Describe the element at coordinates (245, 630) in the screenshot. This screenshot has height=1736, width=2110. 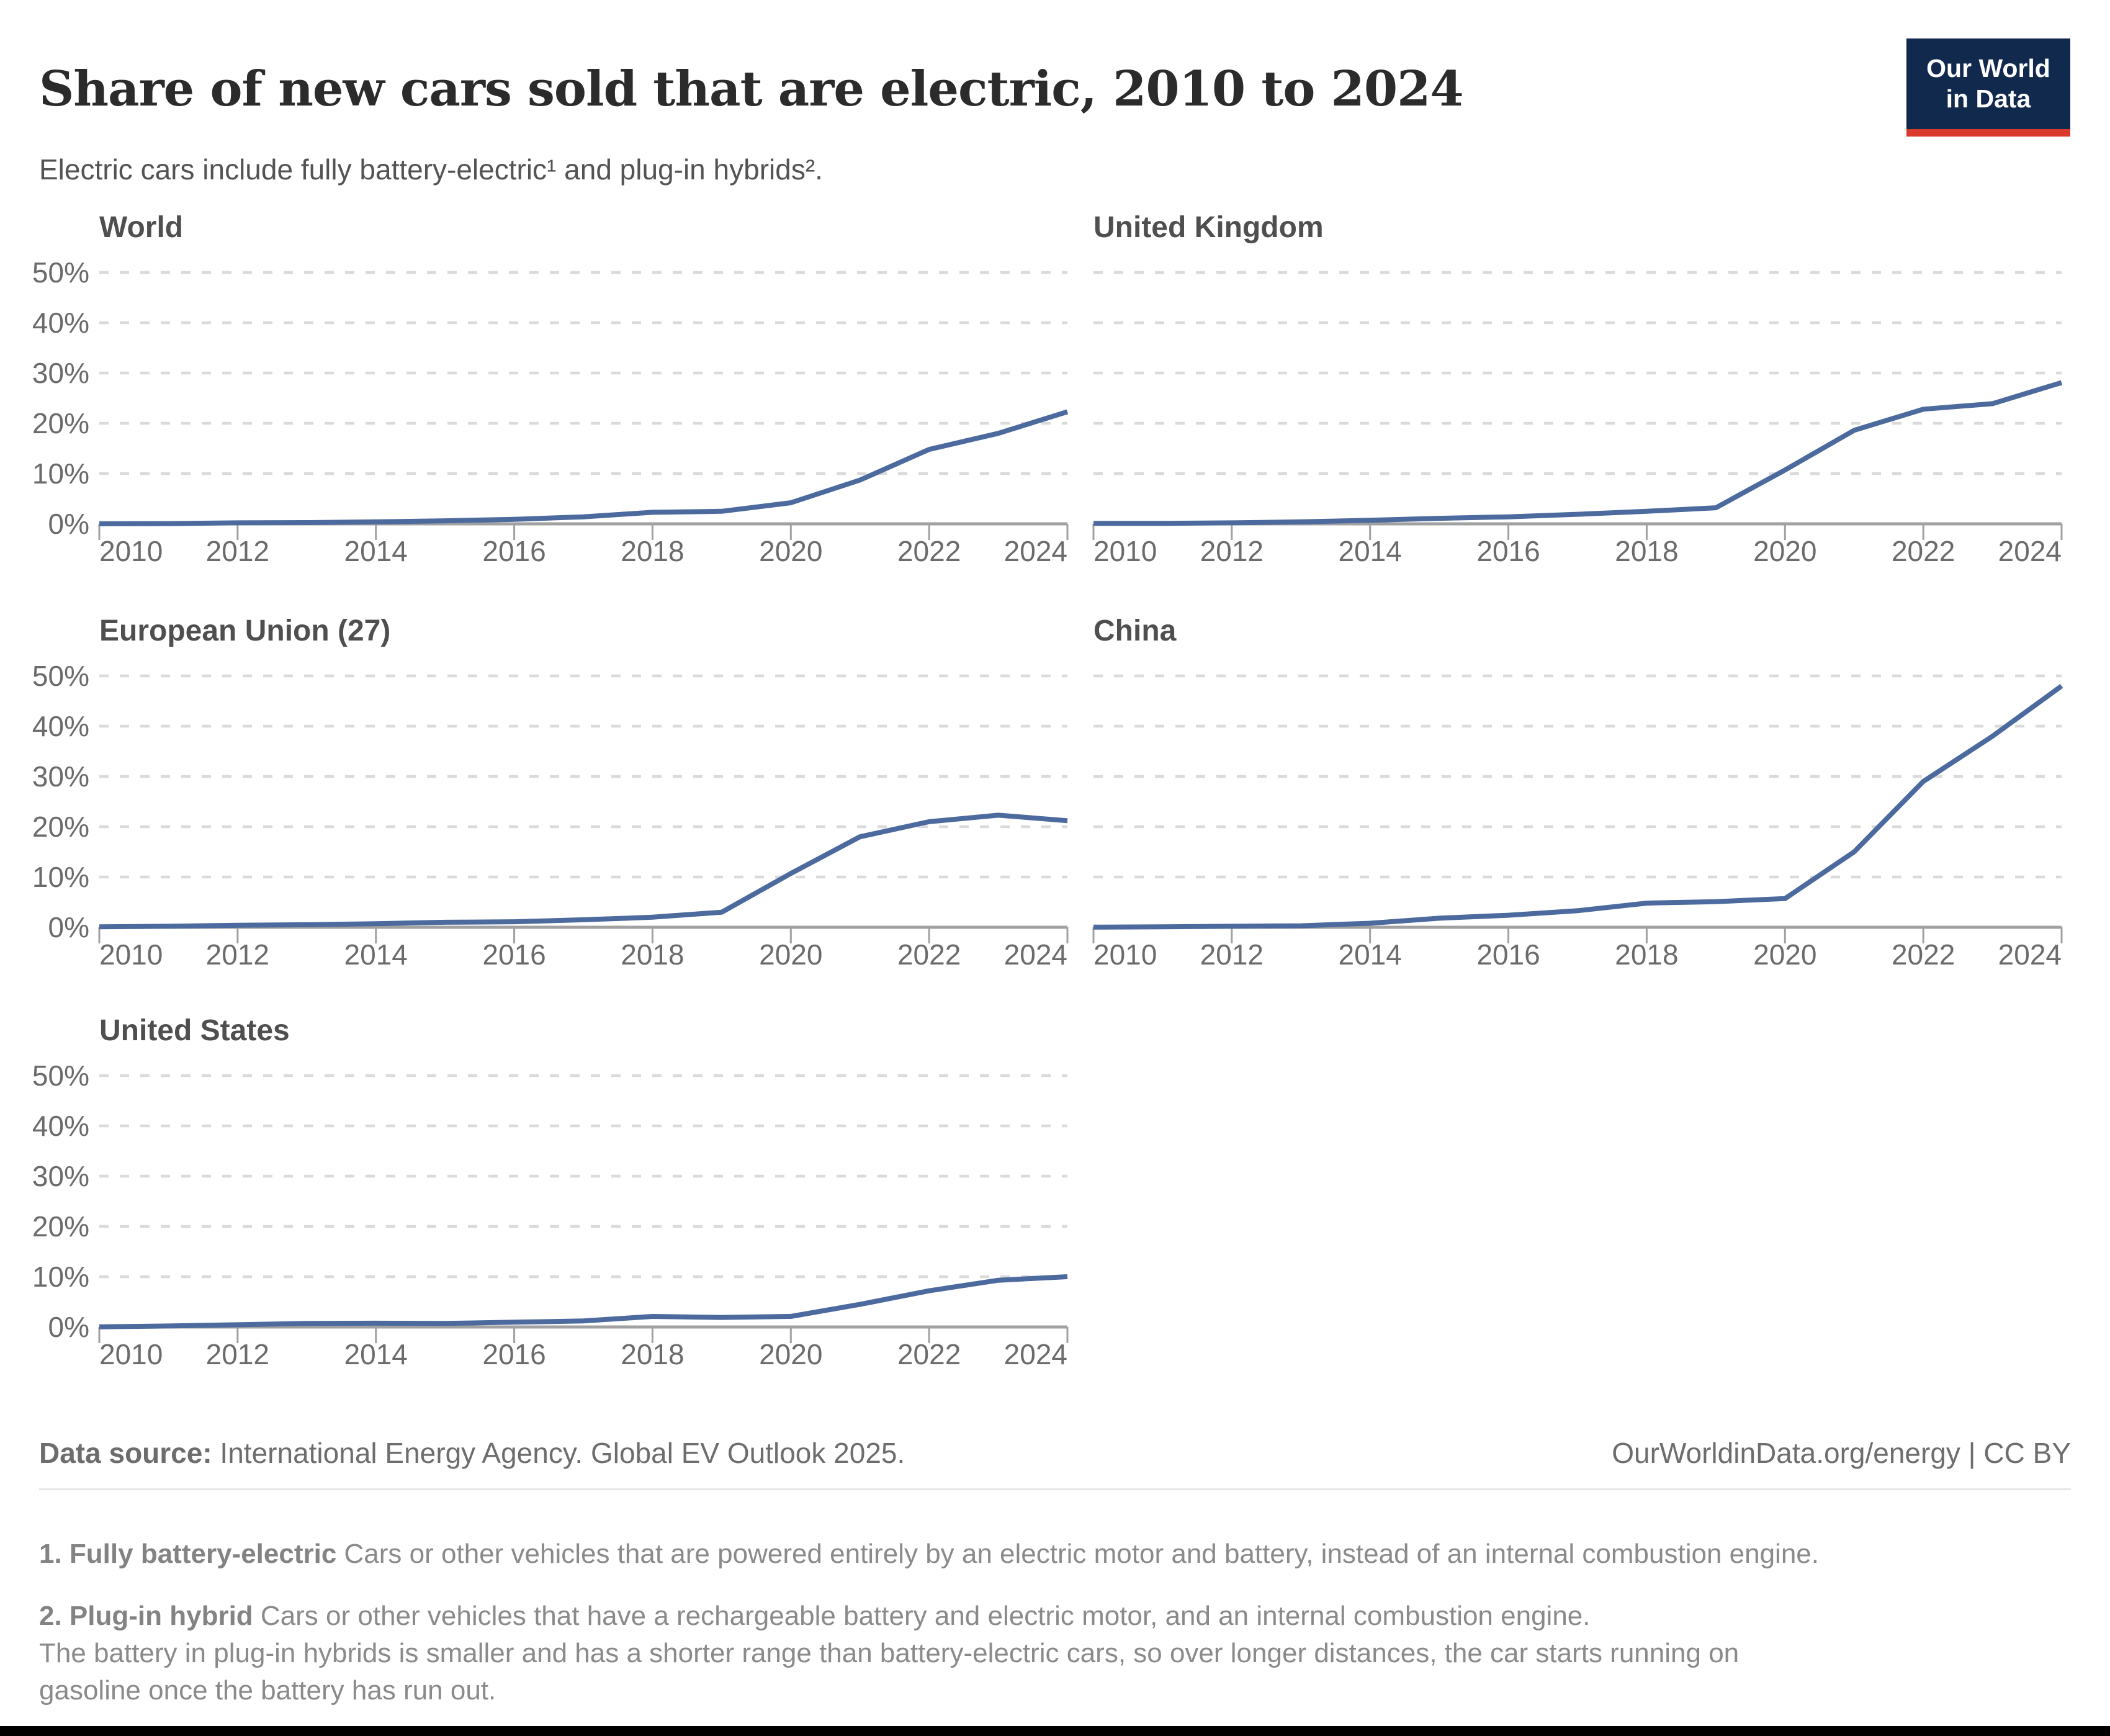
I see `panel-title-european-union: European Union (27)` at that location.